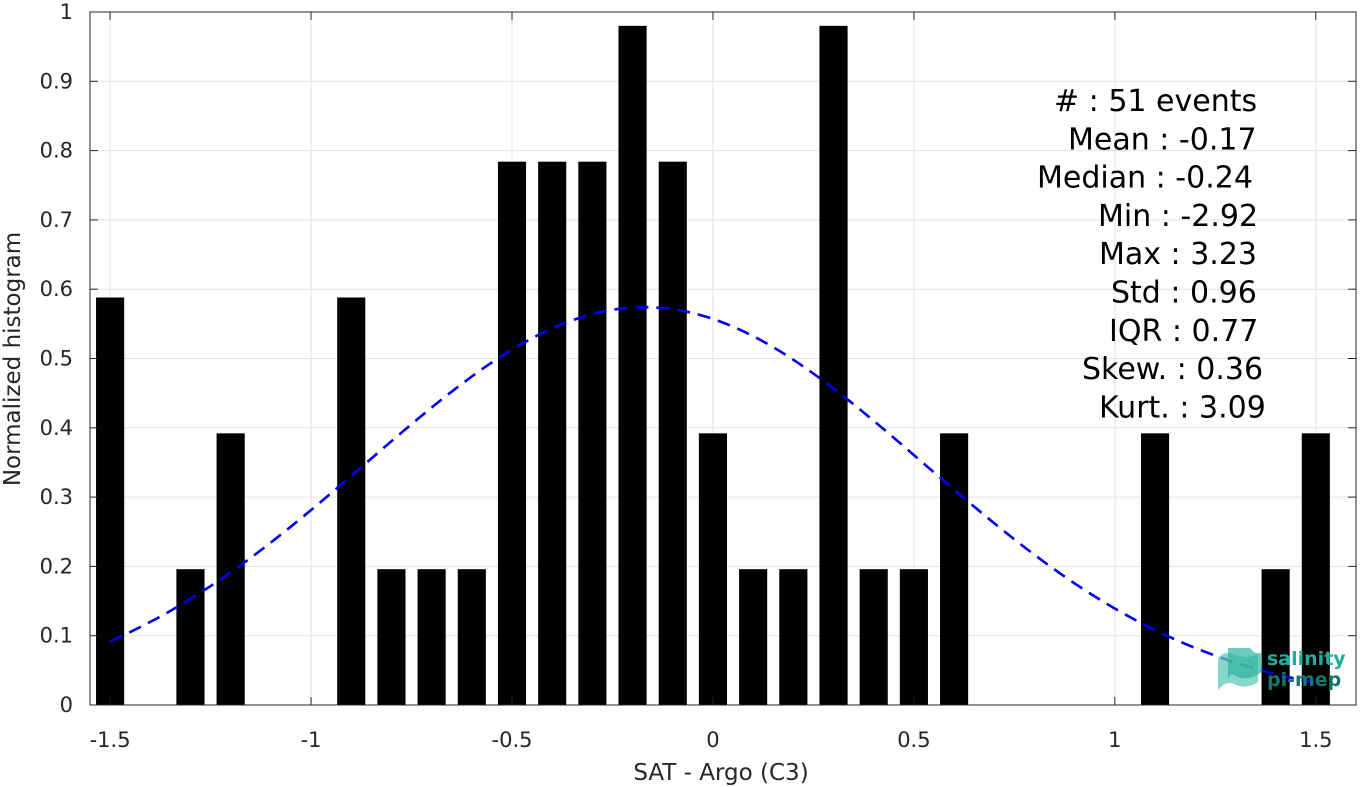 The image size is (1367, 787). I want to click on stats-line: Std : 0.96, so click(1184, 293).